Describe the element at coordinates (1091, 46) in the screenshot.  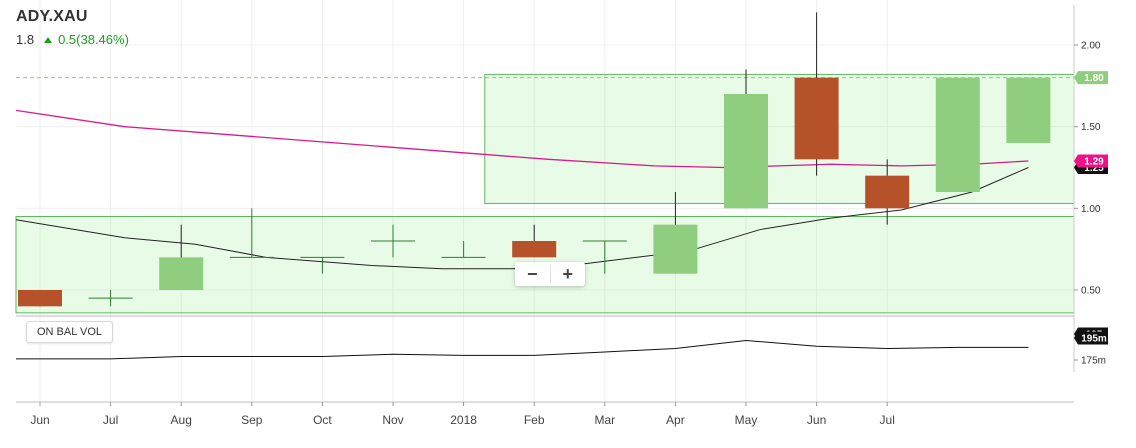
I see `y-axis-tick-label: 2.00` at that location.